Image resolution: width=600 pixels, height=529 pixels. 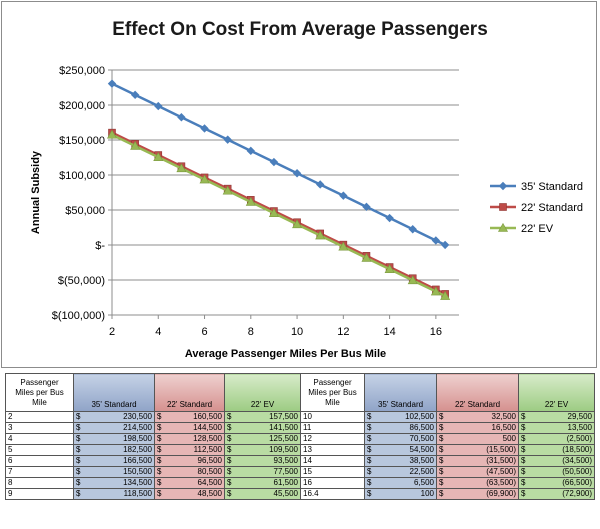 What do you see at coordinates (137, 494) in the screenshot?
I see `cell-value: 118,500` at bounding box center [137, 494].